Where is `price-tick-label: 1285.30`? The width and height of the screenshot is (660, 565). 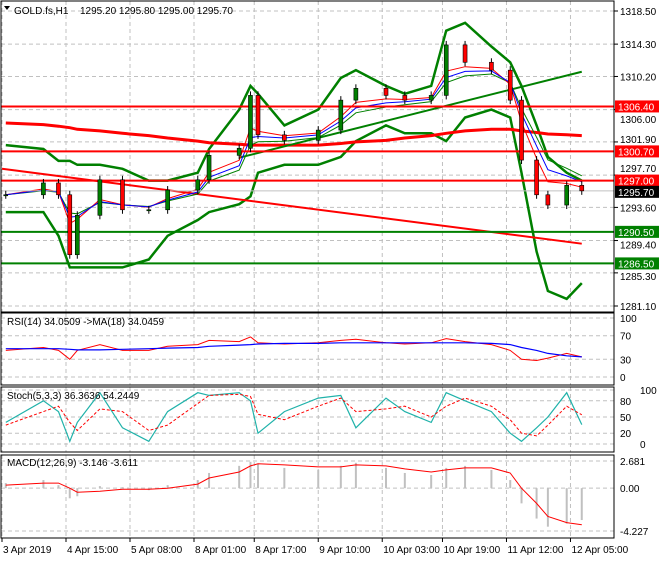 price-tick-label: 1285.30 is located at coordinates (638, 277).